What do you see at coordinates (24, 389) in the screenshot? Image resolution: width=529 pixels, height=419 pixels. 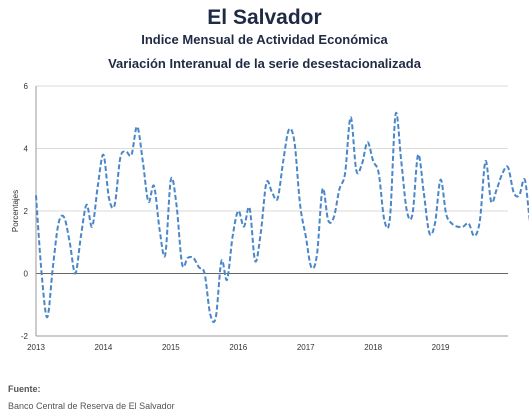 I see `source-label: Fuente:` at bounding box center [24, 389].